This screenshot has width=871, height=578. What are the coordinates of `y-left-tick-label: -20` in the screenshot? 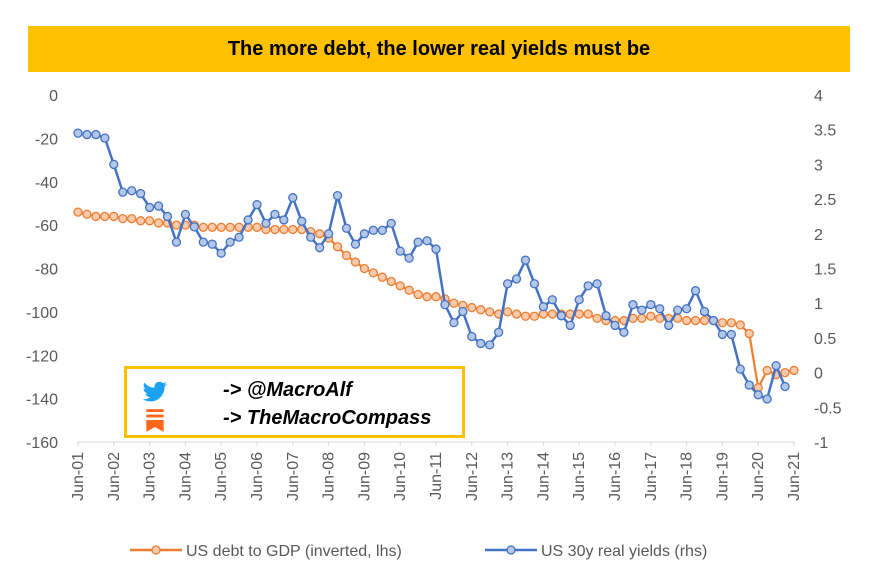 It's located at (46, 139).